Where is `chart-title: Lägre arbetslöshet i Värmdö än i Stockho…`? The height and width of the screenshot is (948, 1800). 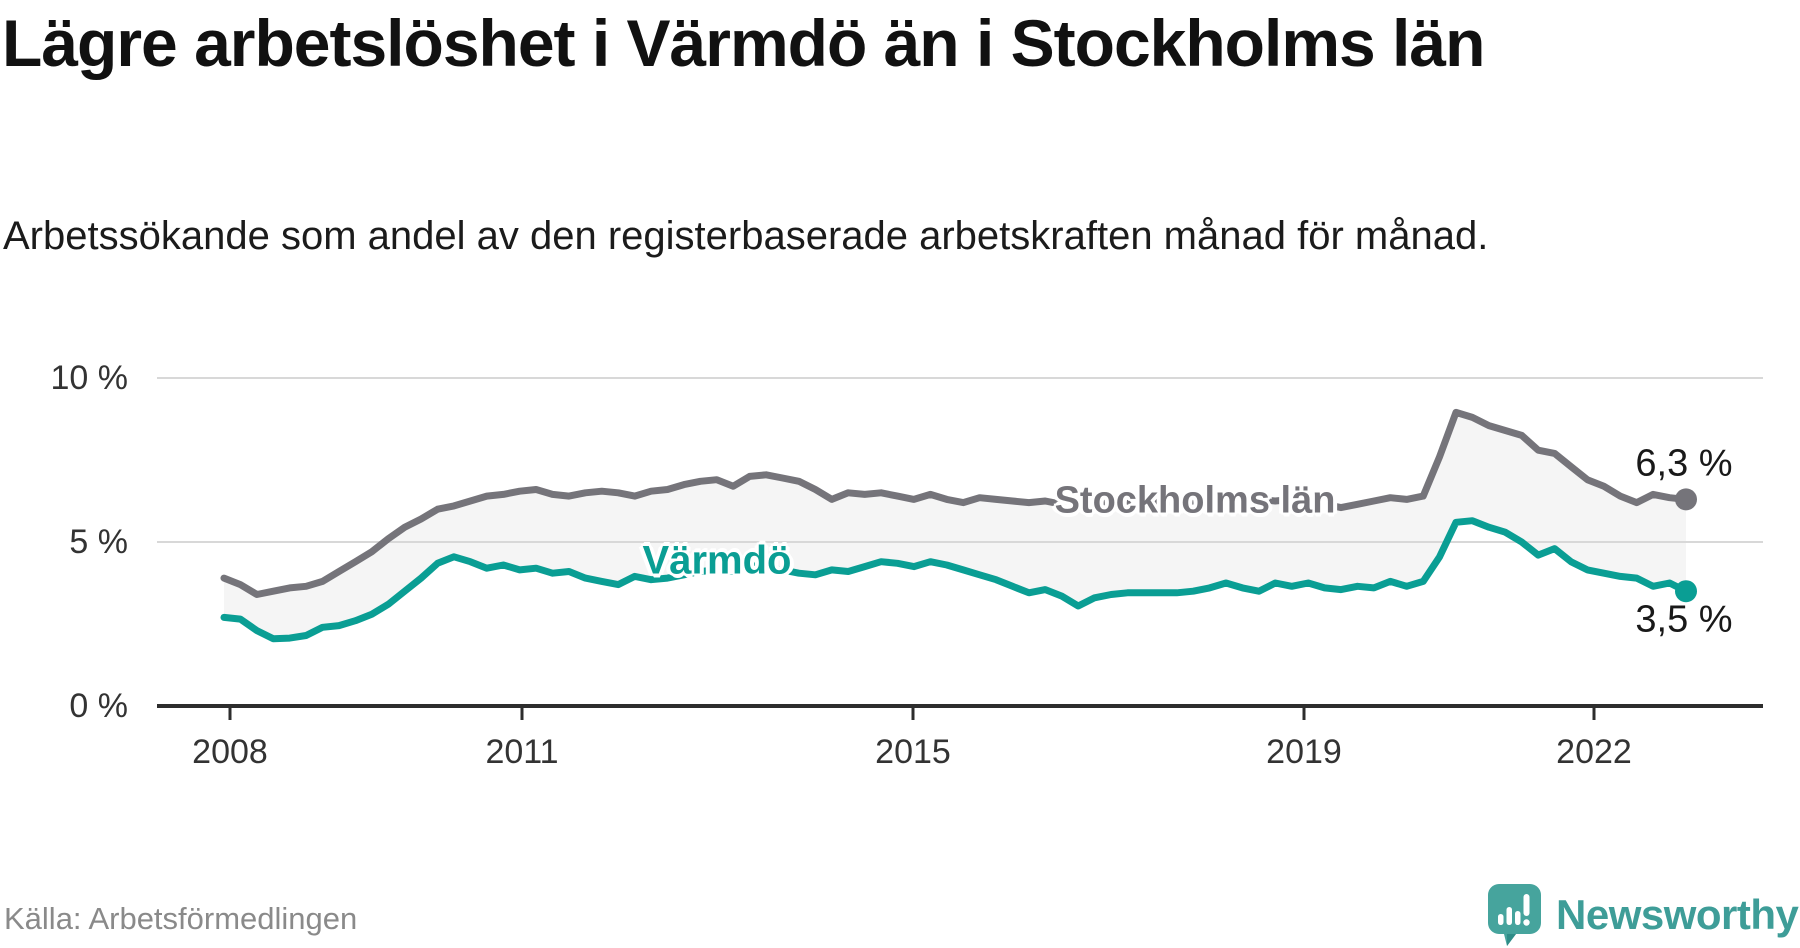 chart-title: Lägre arbetslöshet i Värmdö än i Stockho… is located at coordinates (743, 43).